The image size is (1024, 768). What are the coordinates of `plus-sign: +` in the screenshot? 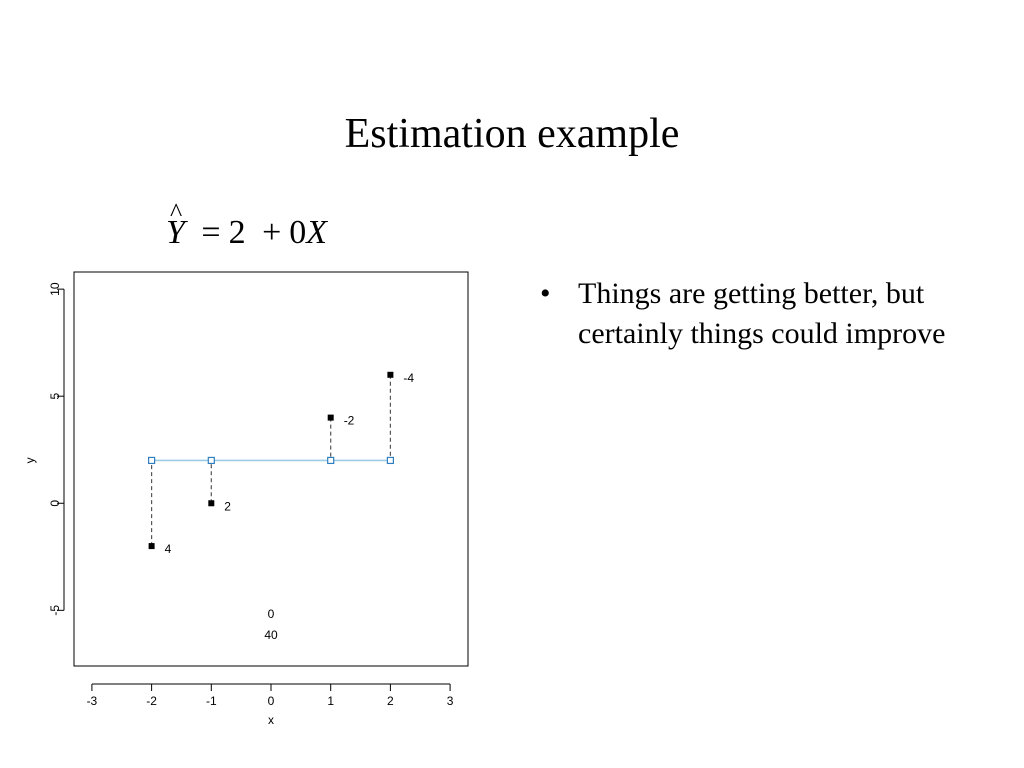 It's located at (272, 232).